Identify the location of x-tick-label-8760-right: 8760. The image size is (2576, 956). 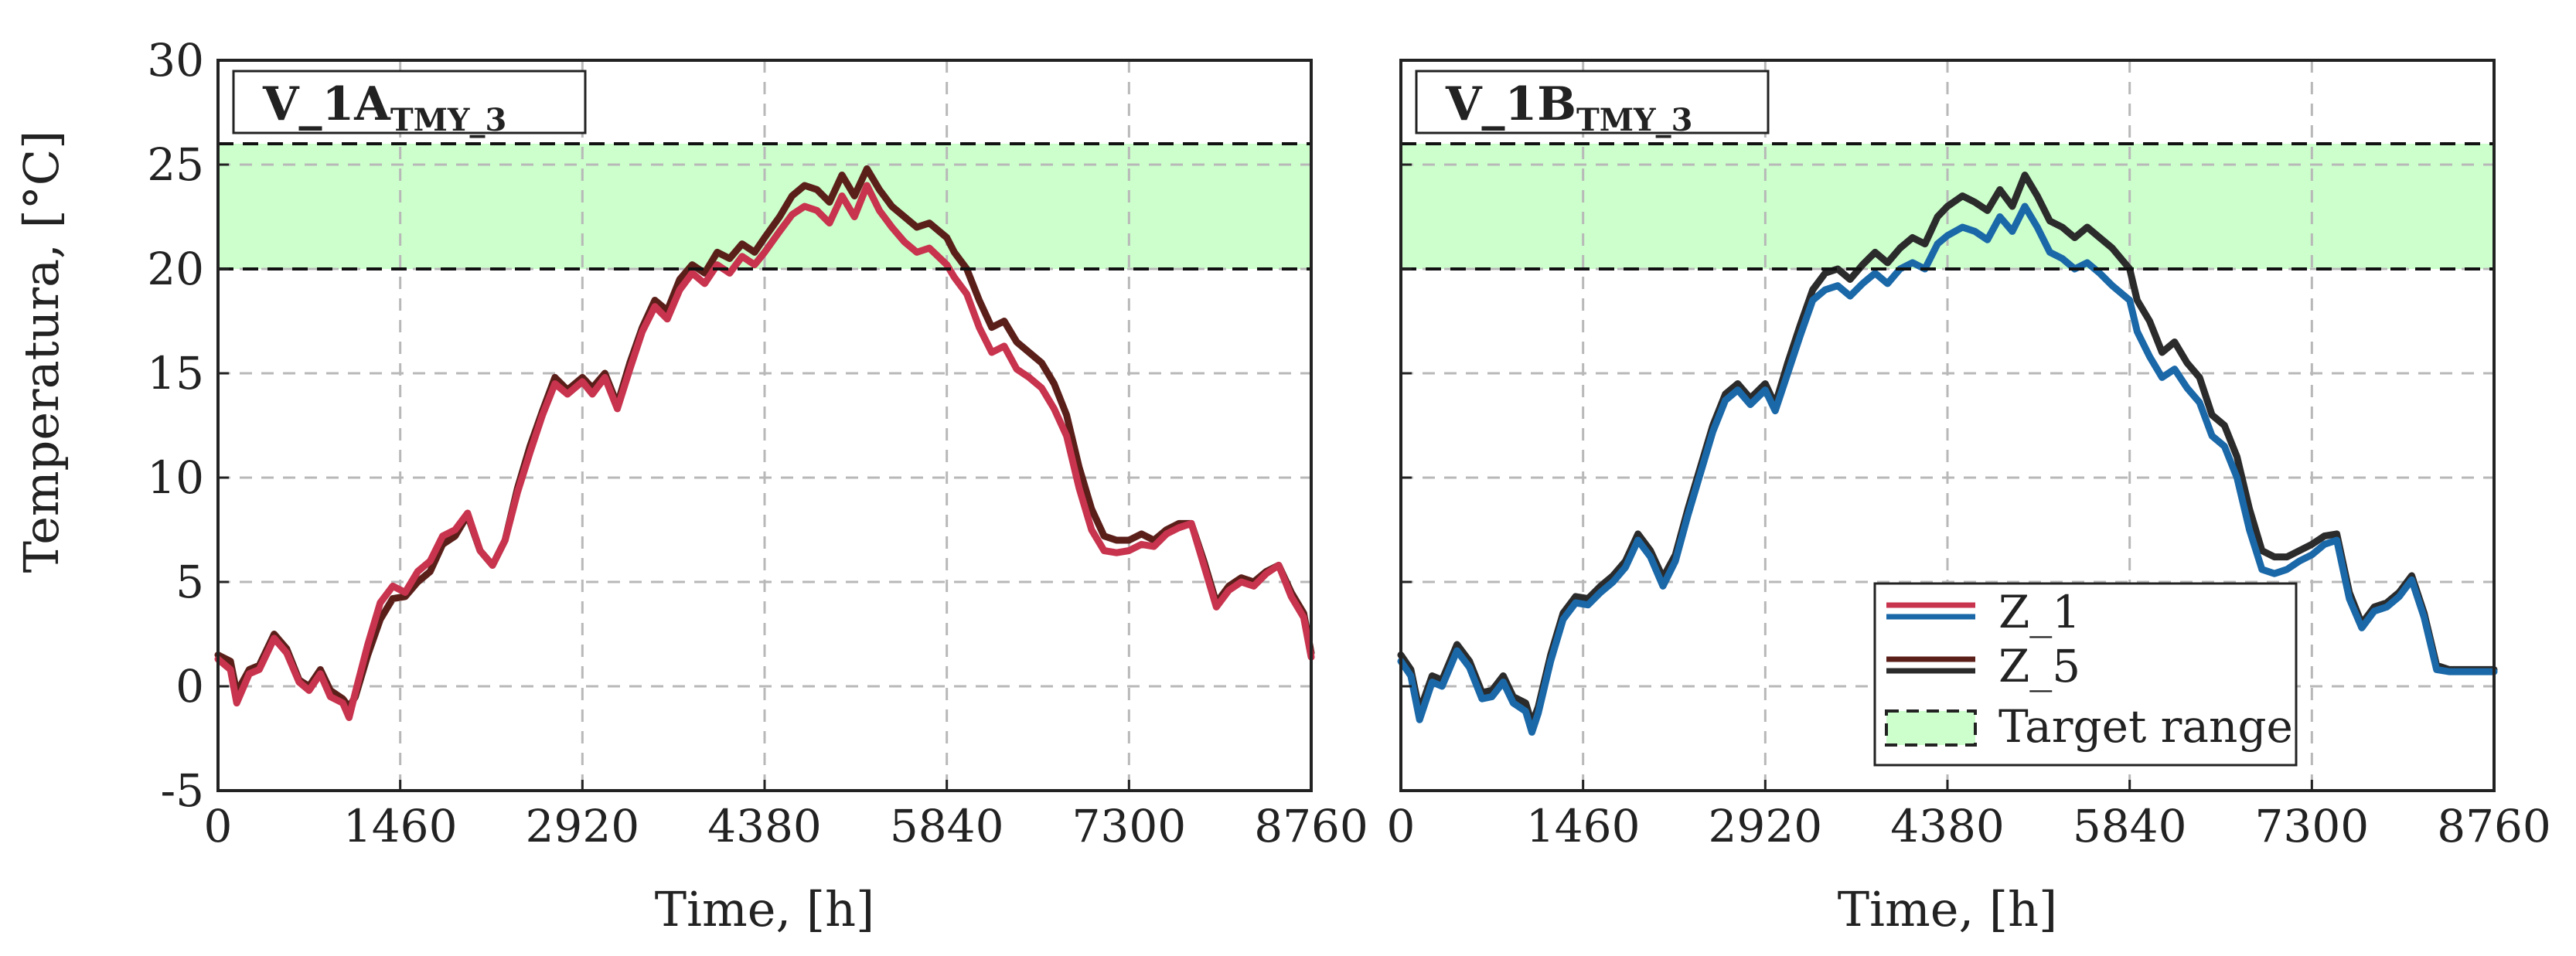
(2494, 826).